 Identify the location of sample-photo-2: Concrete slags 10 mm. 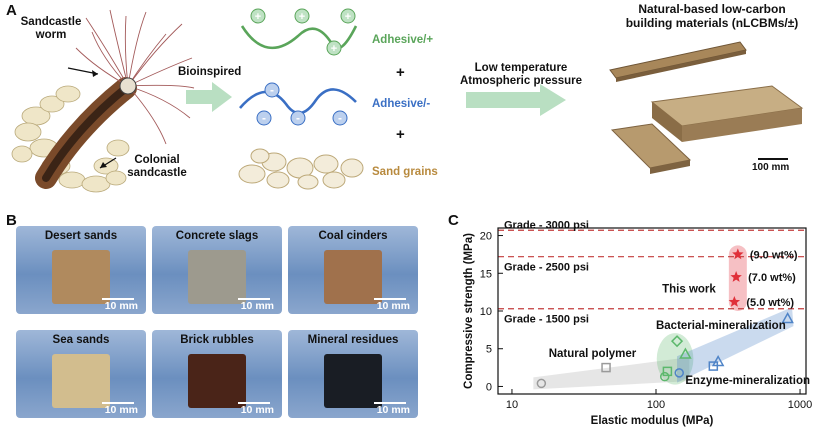
(217, 270).